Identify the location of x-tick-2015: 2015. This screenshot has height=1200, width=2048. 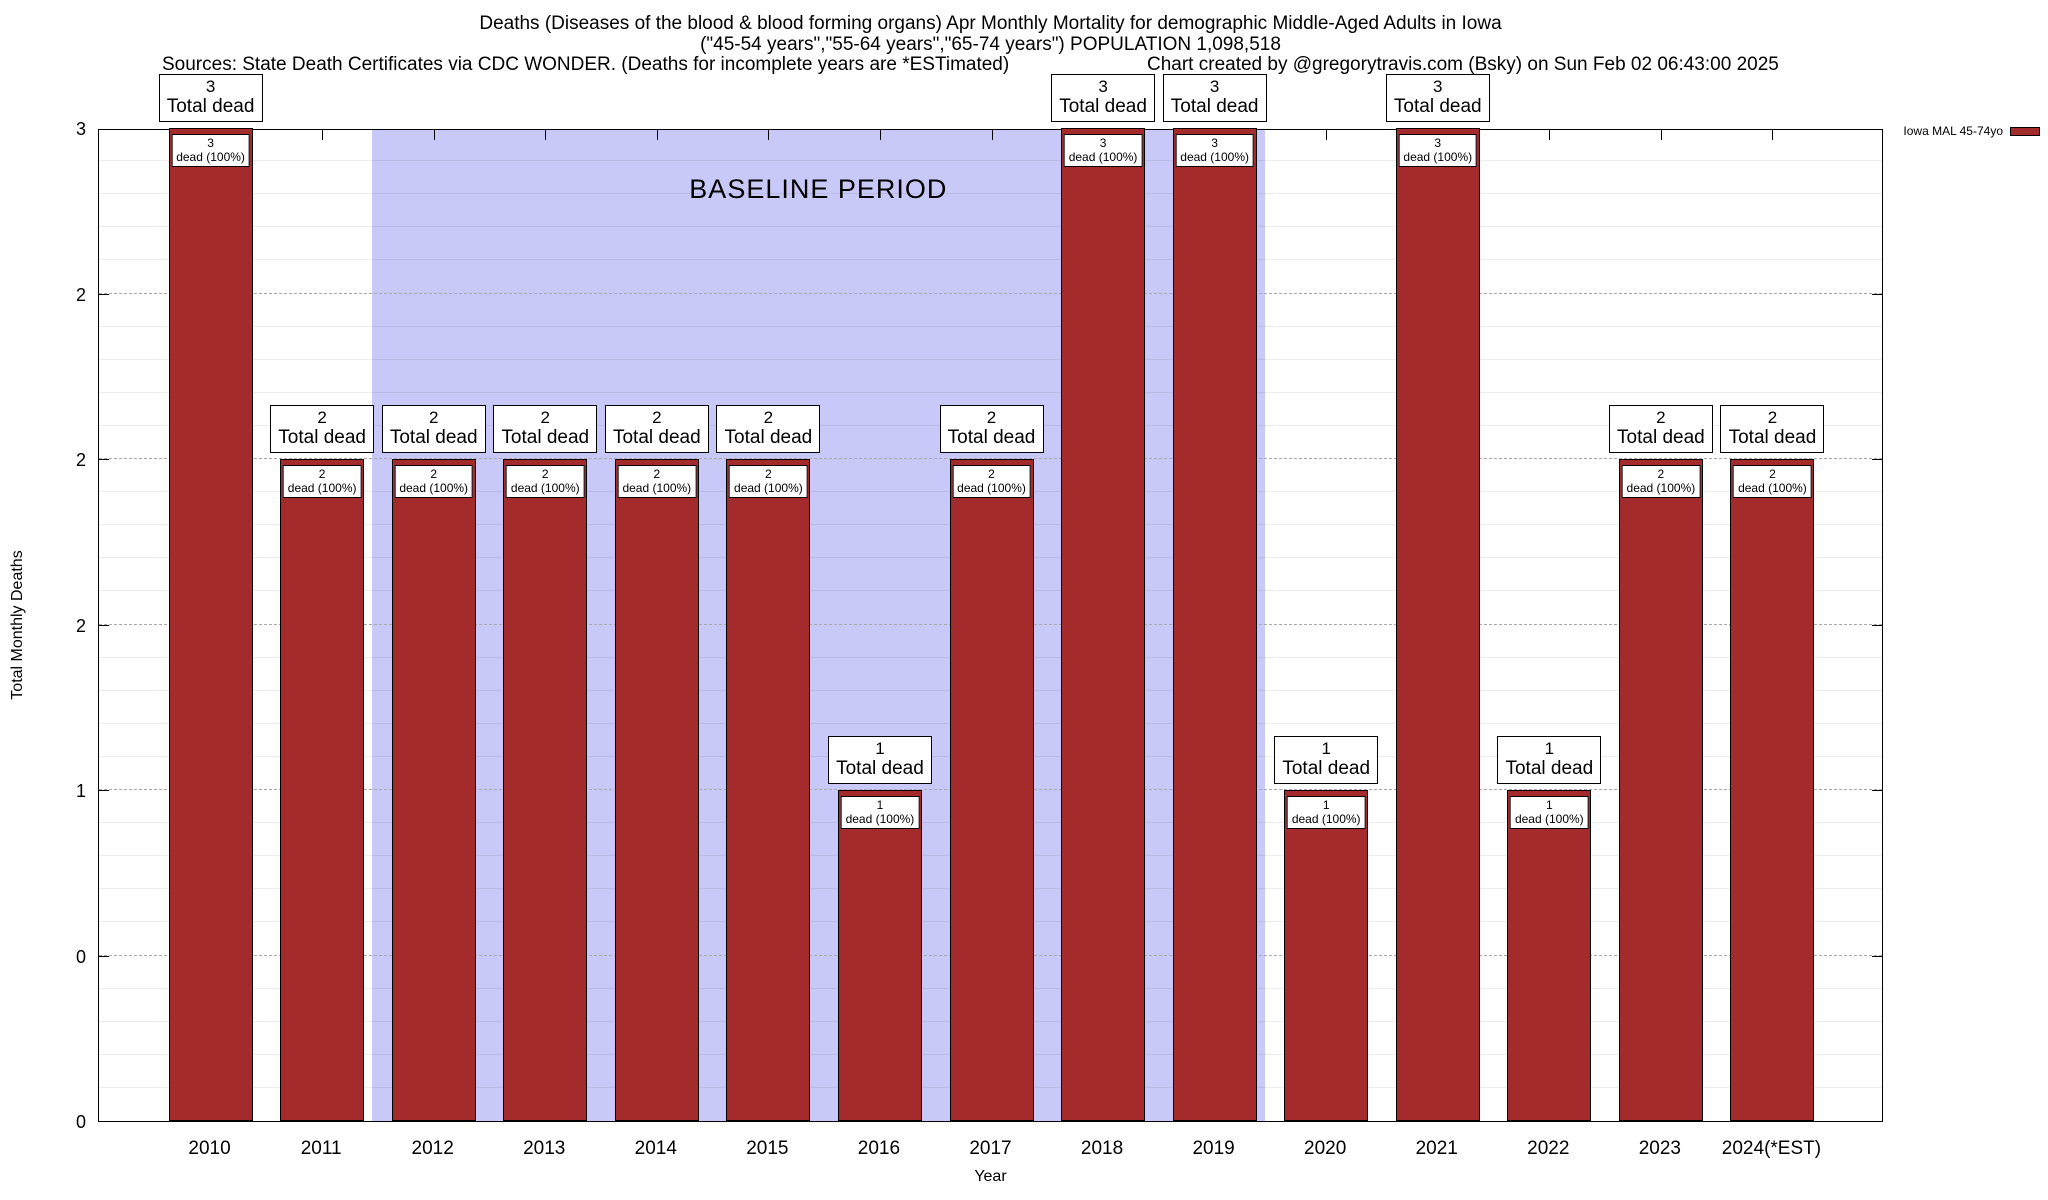
(767, 1148).